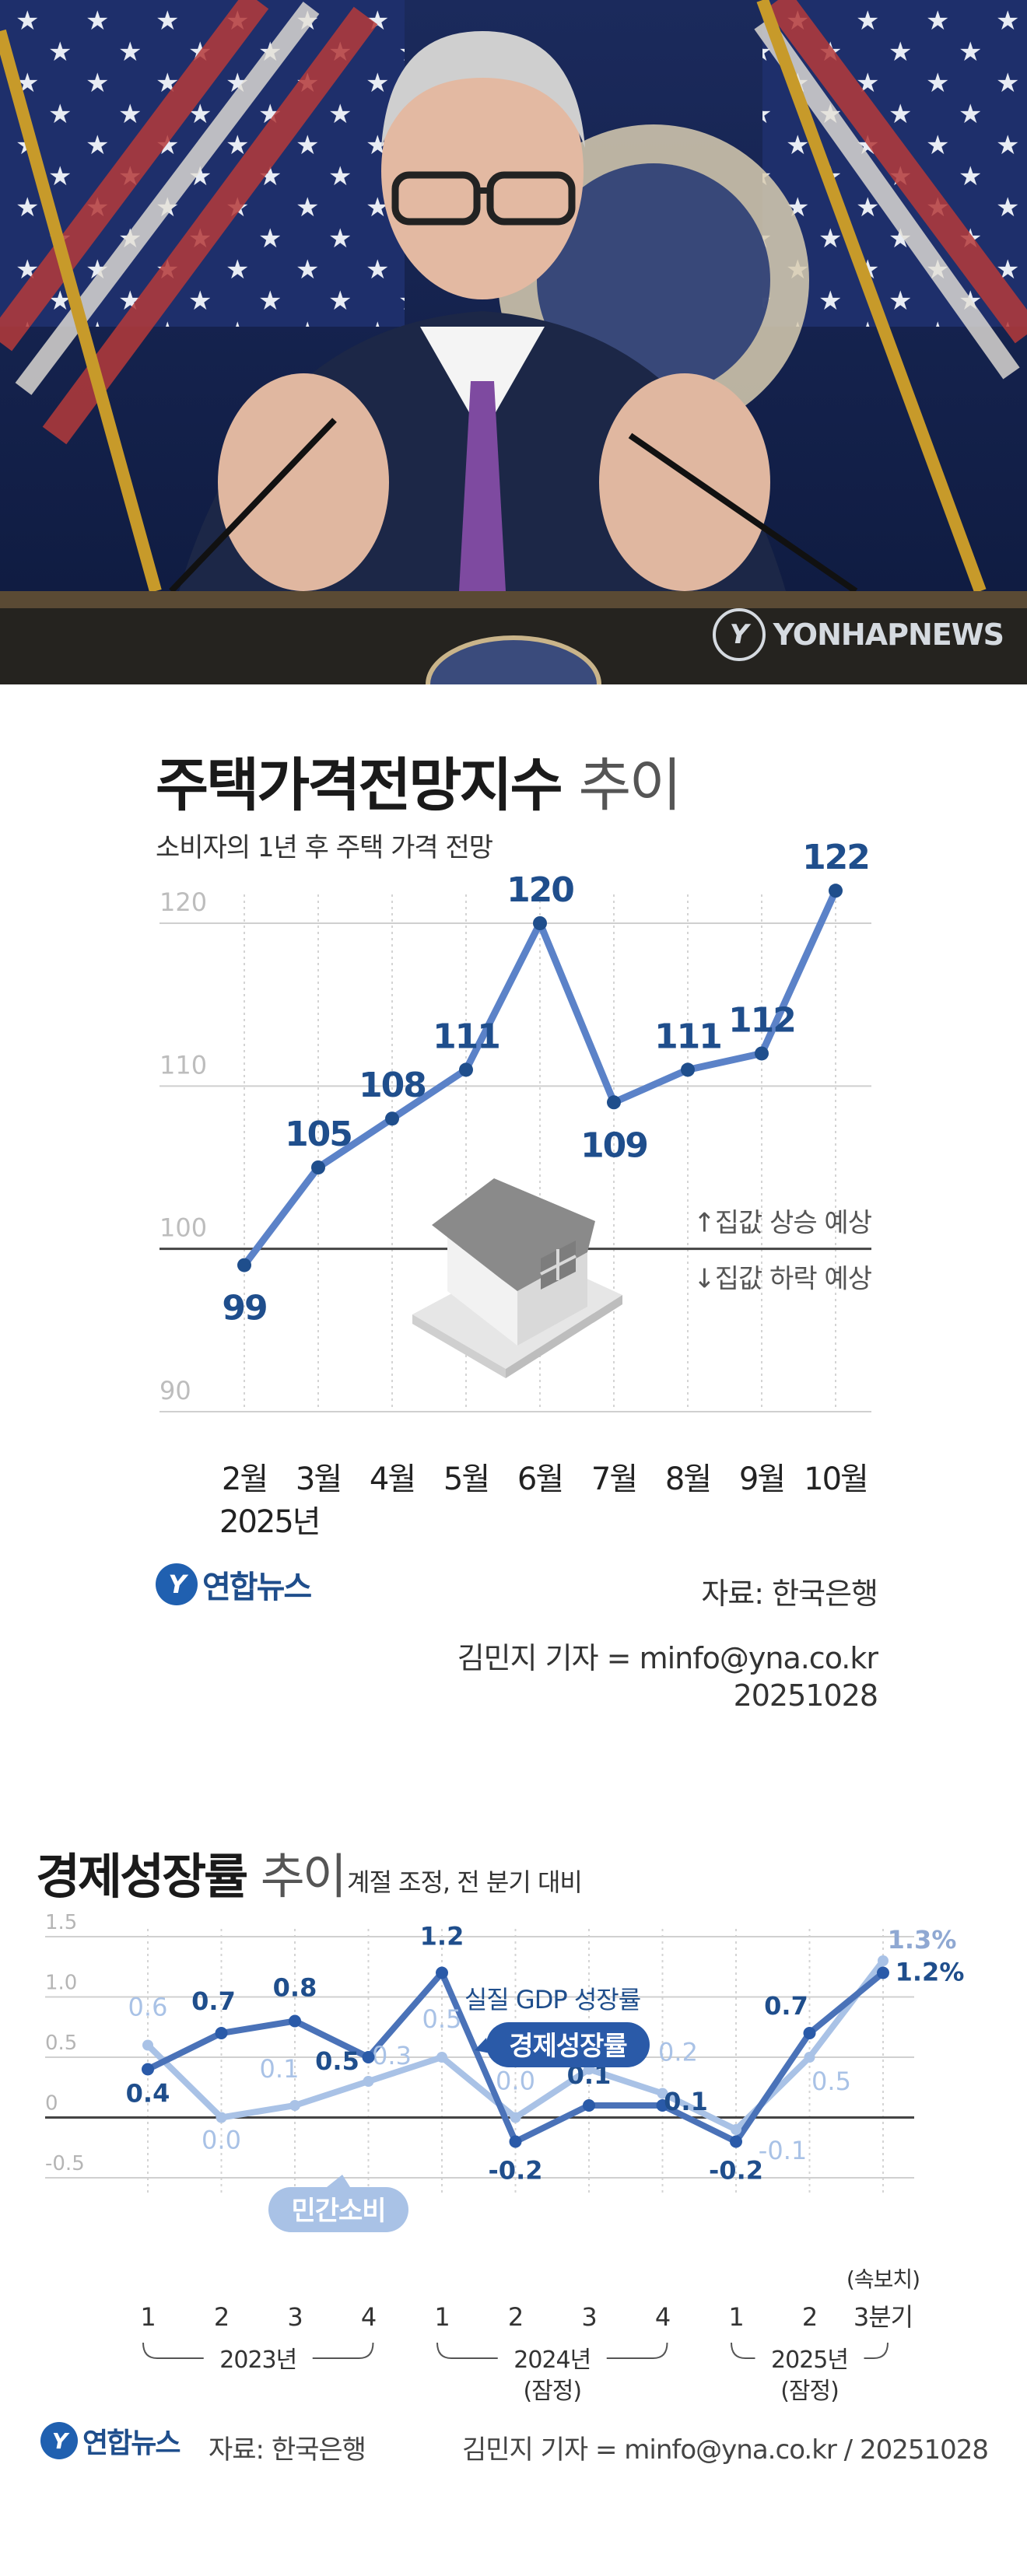 The image size is (1027, 2576). Describe the element at coordinates (339, 2181) in the screenshot. I see `chart2-consumption-legend-pointer` at that location.